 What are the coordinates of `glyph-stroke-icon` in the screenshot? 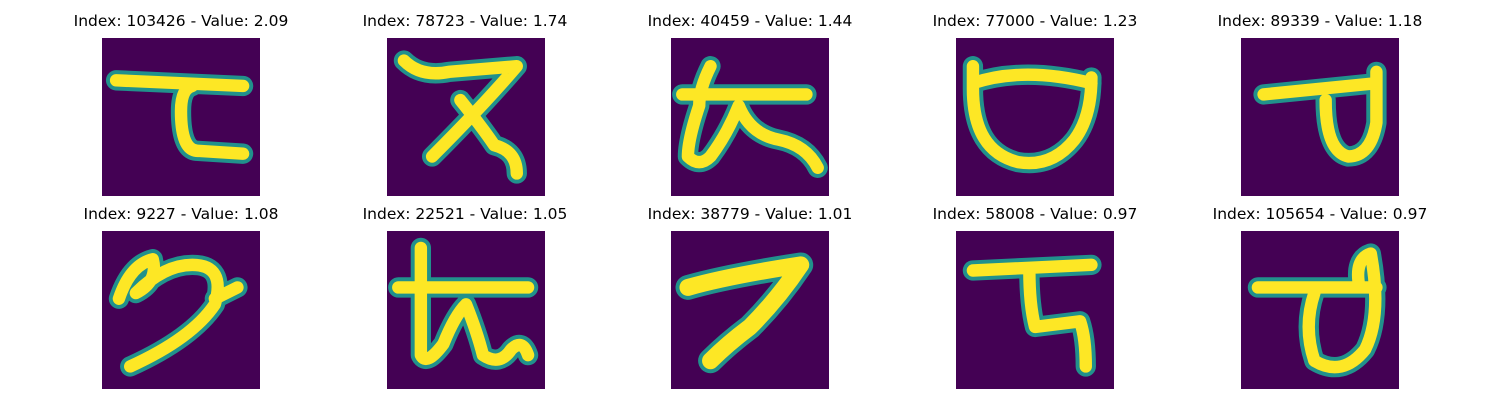 It's located at (750, 310).